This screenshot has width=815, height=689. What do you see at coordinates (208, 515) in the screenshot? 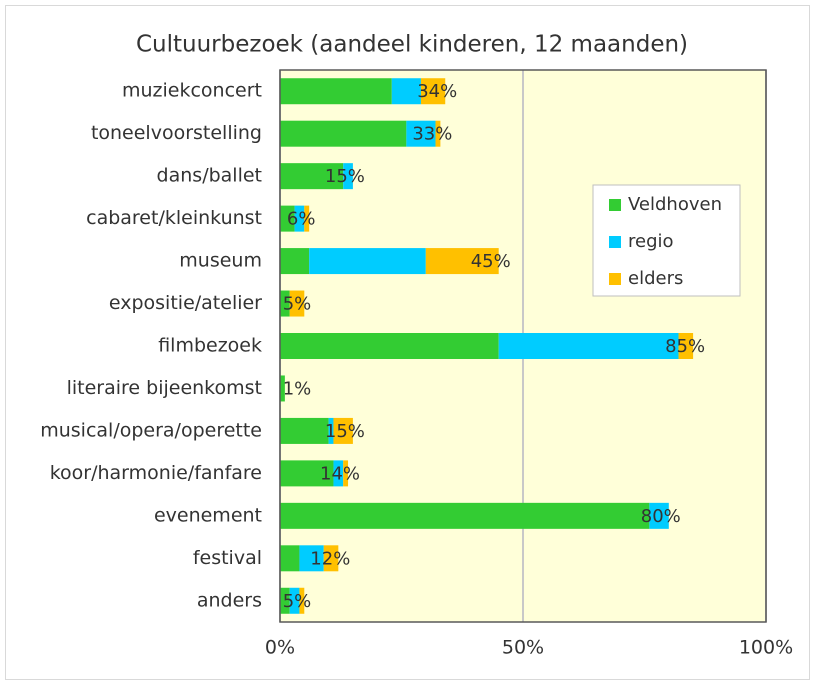
I see `y-tick-label: evenement` at bounding box center [208, 515].